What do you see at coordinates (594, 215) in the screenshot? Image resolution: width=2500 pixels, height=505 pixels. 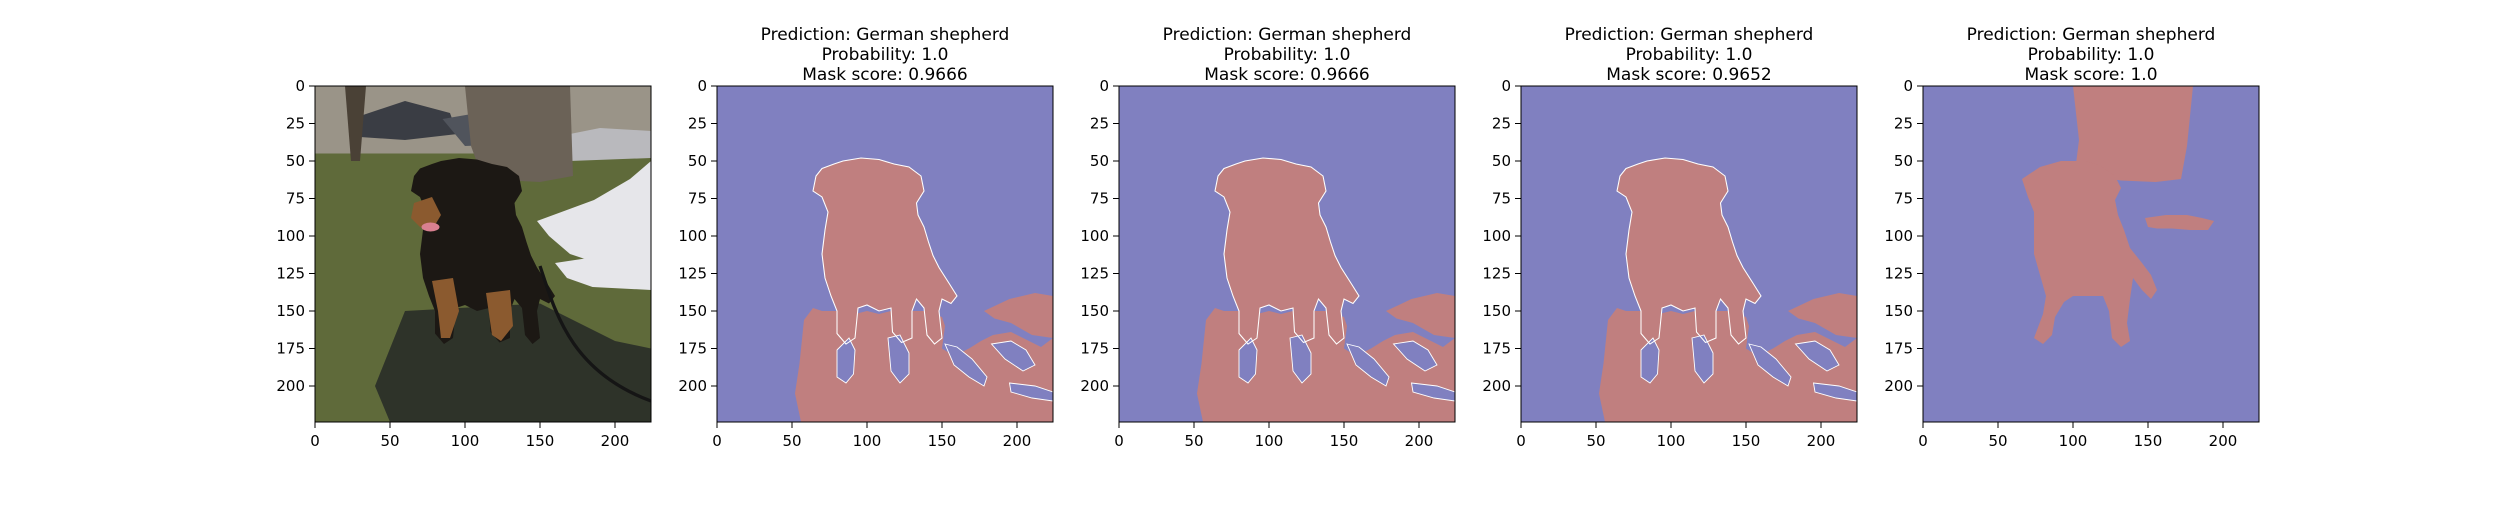 I see `photo-jacket` at bounding box center [594, 215].